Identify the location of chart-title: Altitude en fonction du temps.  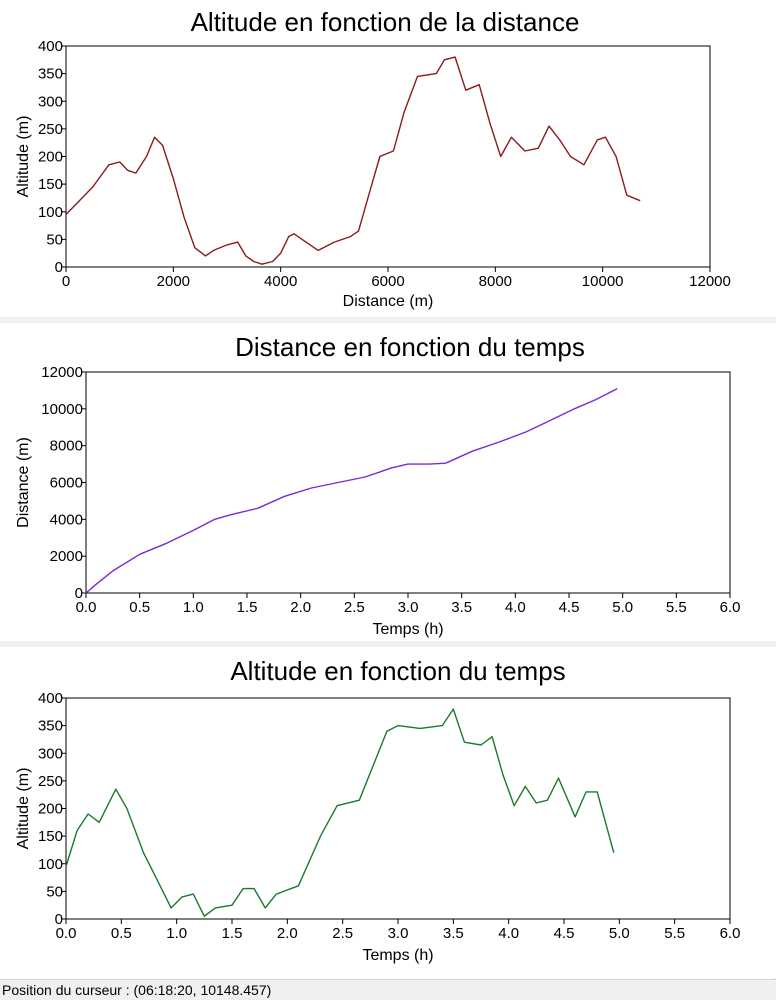
(397, 671).